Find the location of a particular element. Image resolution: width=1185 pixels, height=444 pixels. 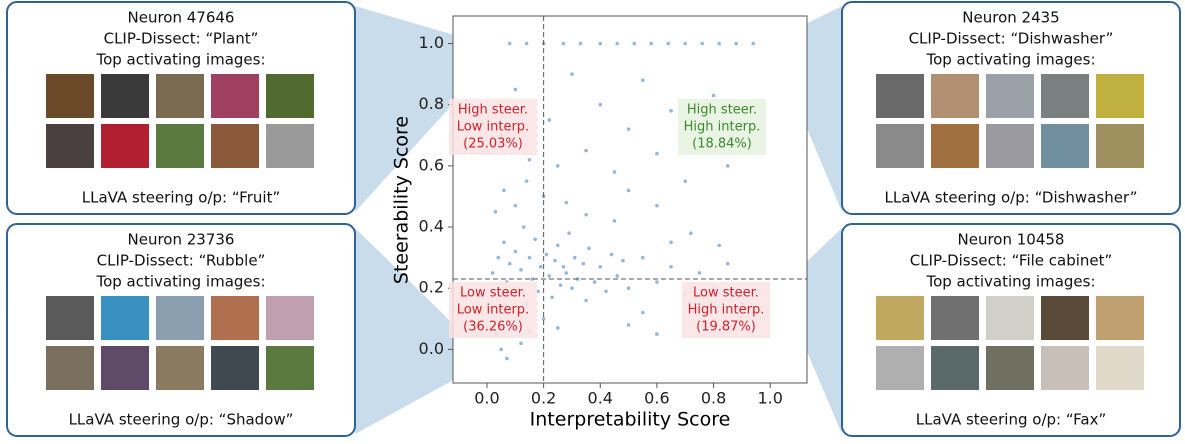

y-tick-label: 0.4 is located at coordinates (431, 226).